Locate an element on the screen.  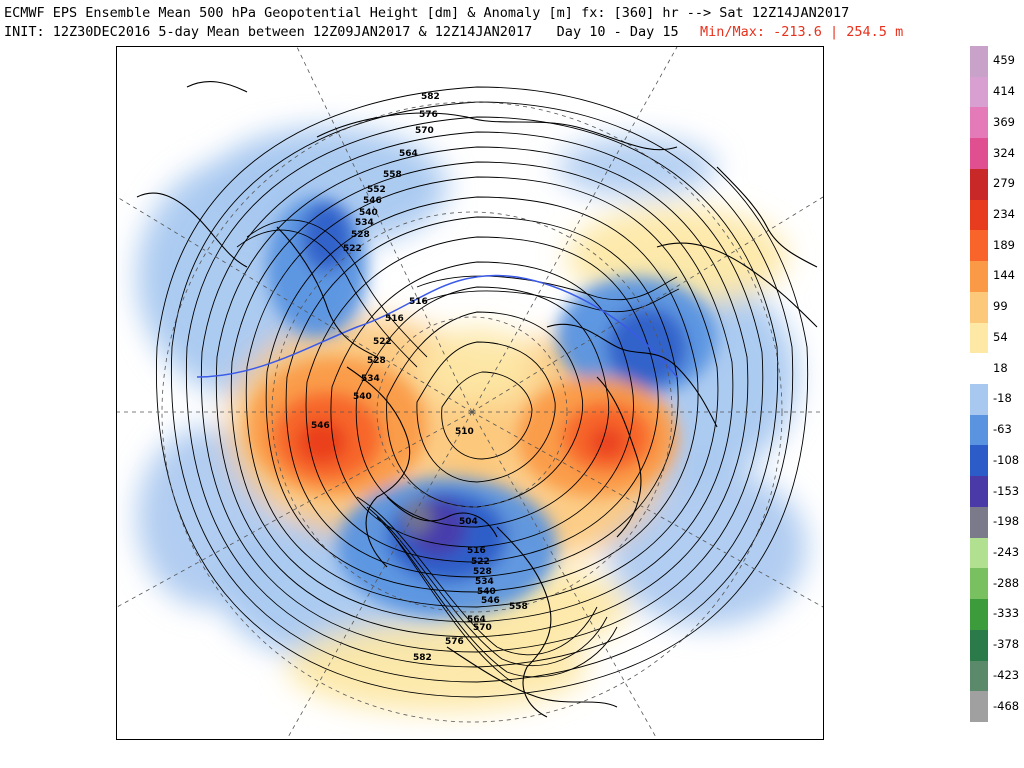
anomaly-colorbar is located at coordinates (979, 384).